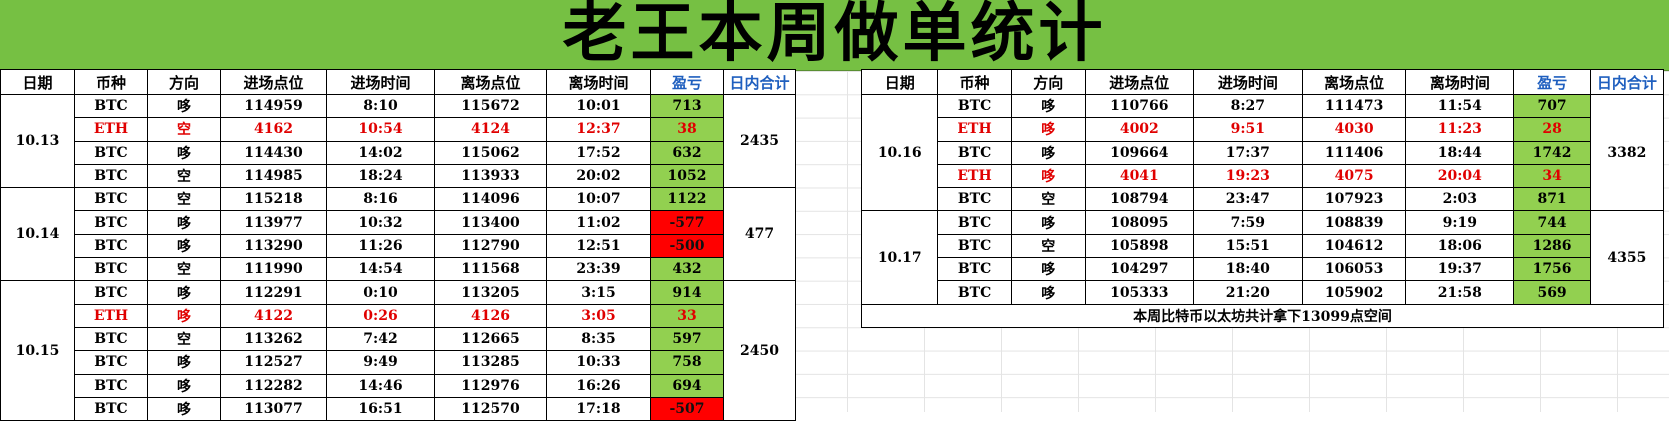  What do you see at coordinates (273, 315) in the screenshot?
I see `entry-price-cell: 4122` at bounding box center [273, 315].